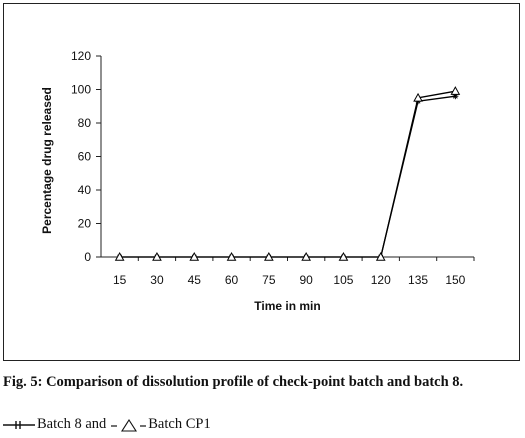 This screenshot has width=525, height=438. What do you see at coordinates (81, 56) in the screenshot?
I see `y-tick-label: 120` at bounding box center [81, 56].